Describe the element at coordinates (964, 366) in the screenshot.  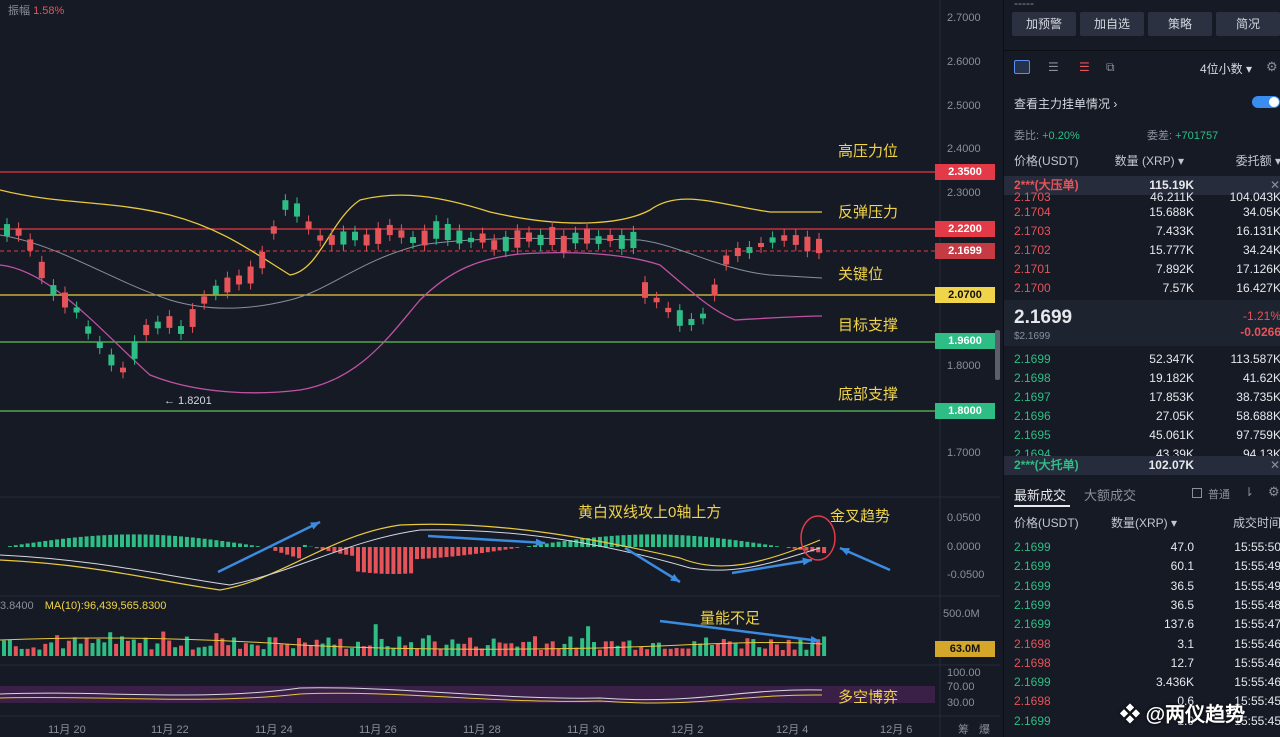
I see `price-tick: 1.8000` at that location.